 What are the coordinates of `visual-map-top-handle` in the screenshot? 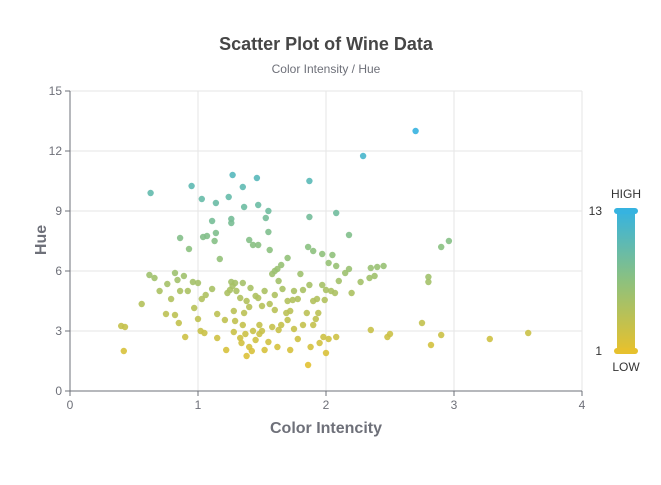 It's located at (626, 211).